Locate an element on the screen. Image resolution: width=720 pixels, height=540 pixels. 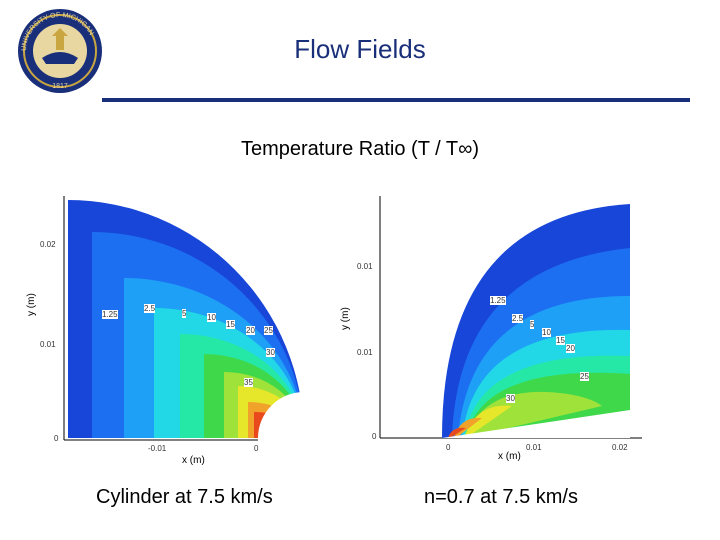
right-contour-label: 5 is located at coordinates (532, 324).